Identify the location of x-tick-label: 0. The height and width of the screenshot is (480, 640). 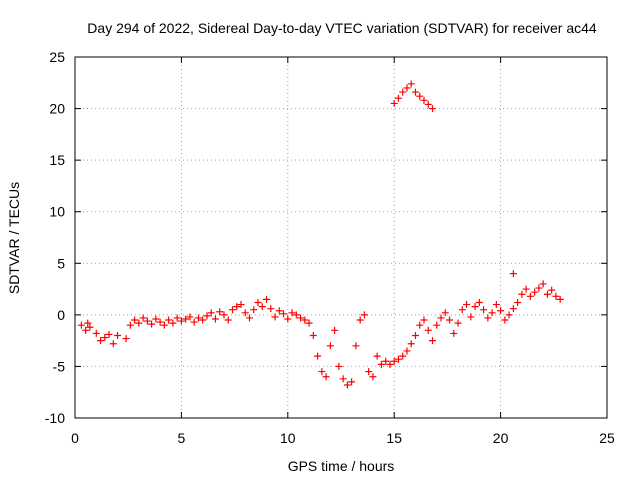
(75, 438).